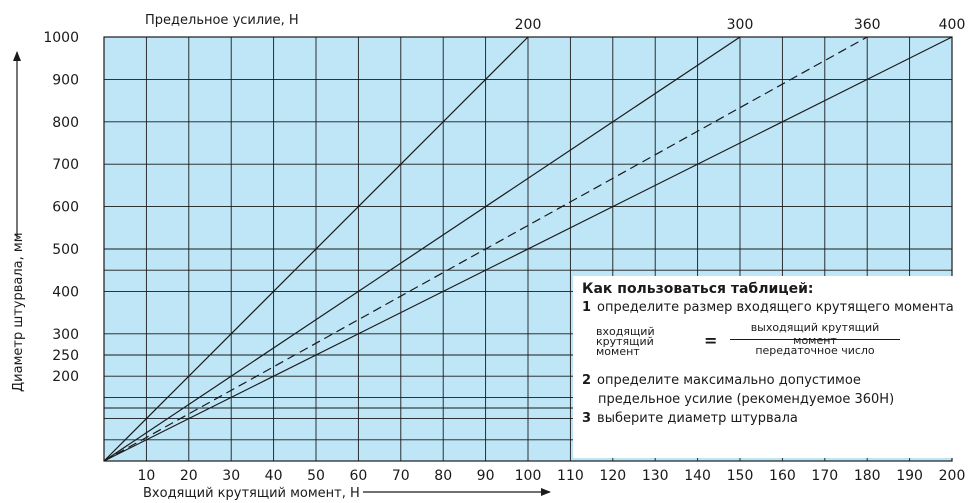  What do you see at coordinates (486, 476) in the screenshot?
I see `x-tick-90: 90` at bounding box center [486, 476].